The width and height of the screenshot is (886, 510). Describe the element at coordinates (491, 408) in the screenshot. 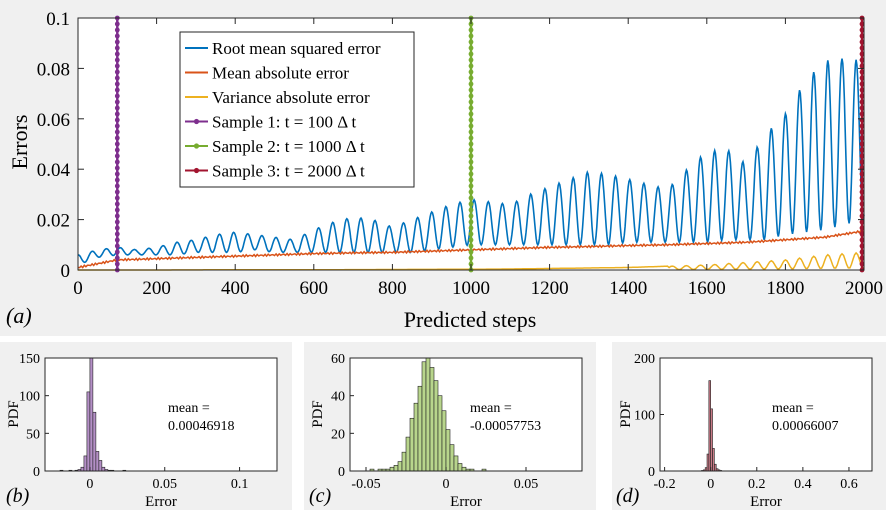

I see `panel-c-annotation-line1: mean =` at that location.